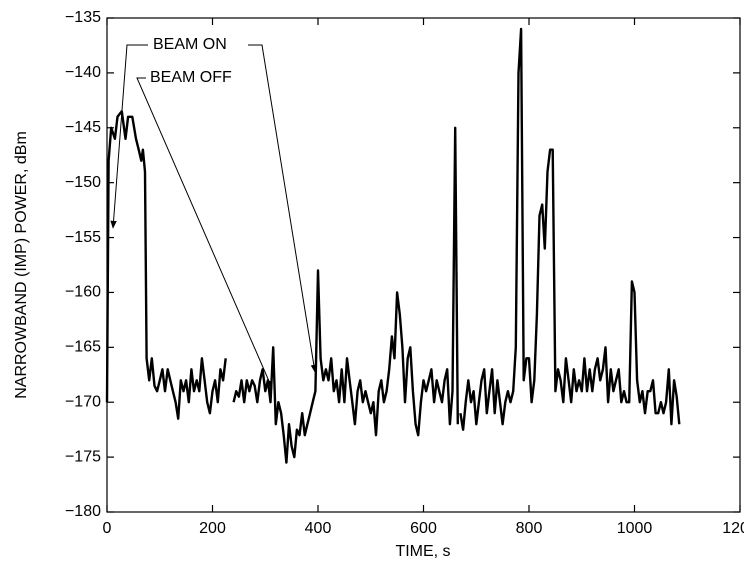 This screenshot has height=567, width=744. Describe the element at coordinates (83, 127) in the screenshot. I see `y-tick-label: −145` at that location.